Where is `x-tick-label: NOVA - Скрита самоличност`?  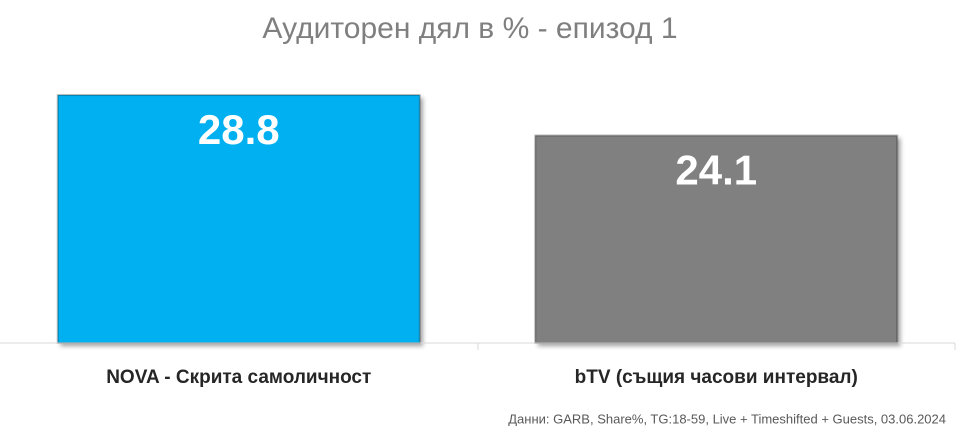
x-tick-label: NOVA - Скрита самоличност is located at coordinates (238, 377).